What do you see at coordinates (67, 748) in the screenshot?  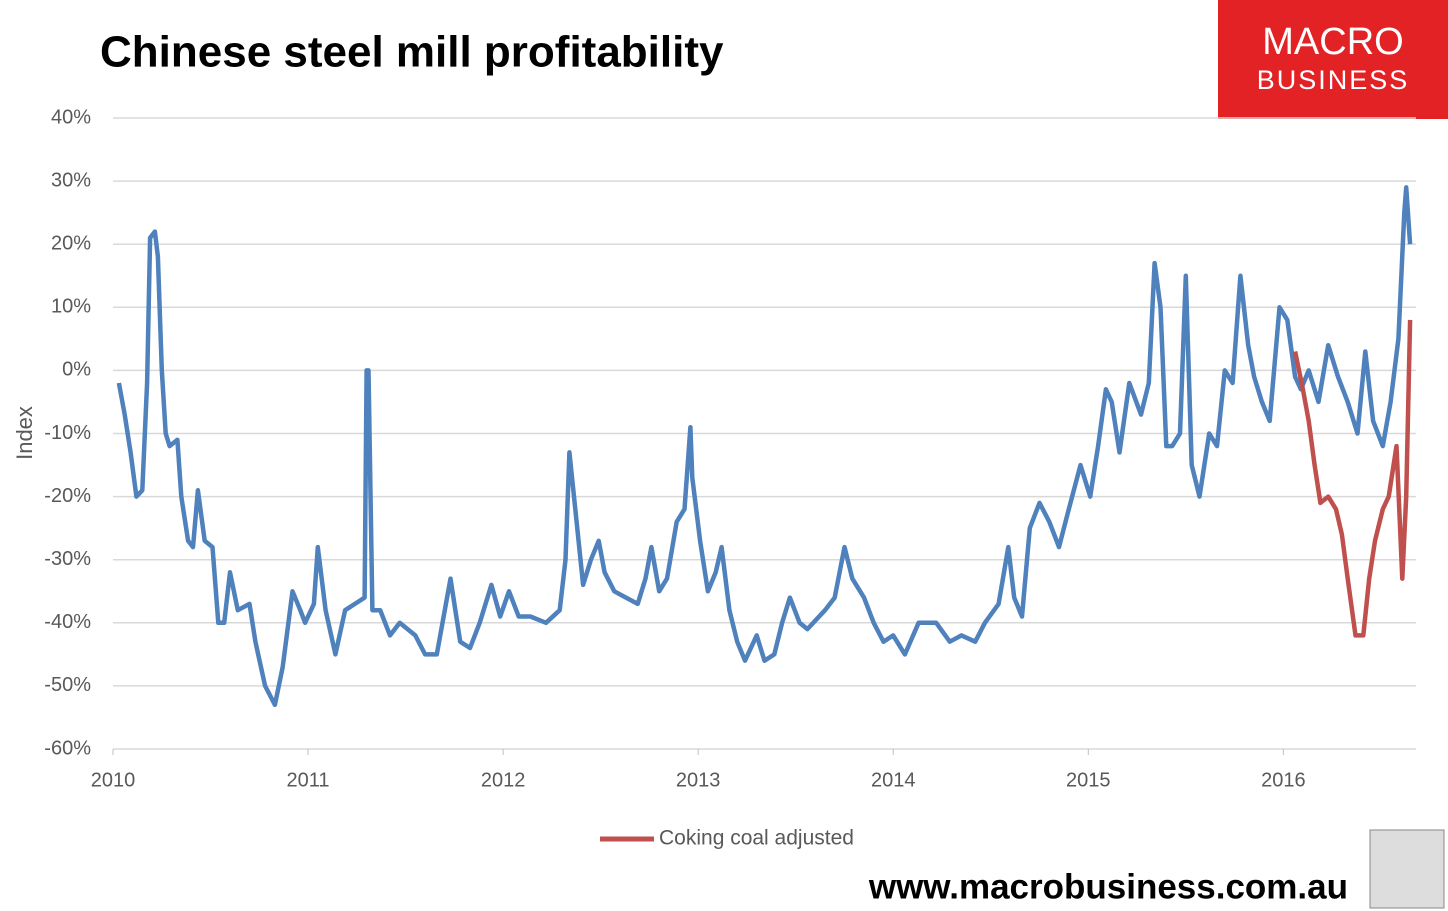 I see `y-tick-label: -60%` at bounding box center [67, 748].